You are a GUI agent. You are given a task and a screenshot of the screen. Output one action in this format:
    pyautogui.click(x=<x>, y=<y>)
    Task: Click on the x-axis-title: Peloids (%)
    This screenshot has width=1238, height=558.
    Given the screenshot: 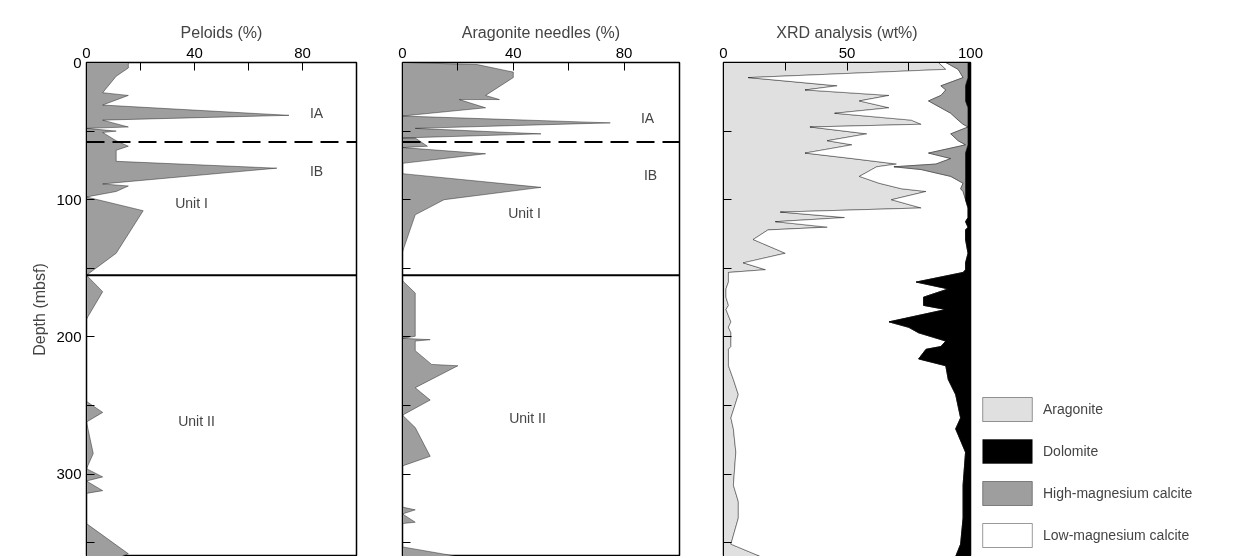 What is the action you would take?
    pyautogui.click(x=221, y=32)
    